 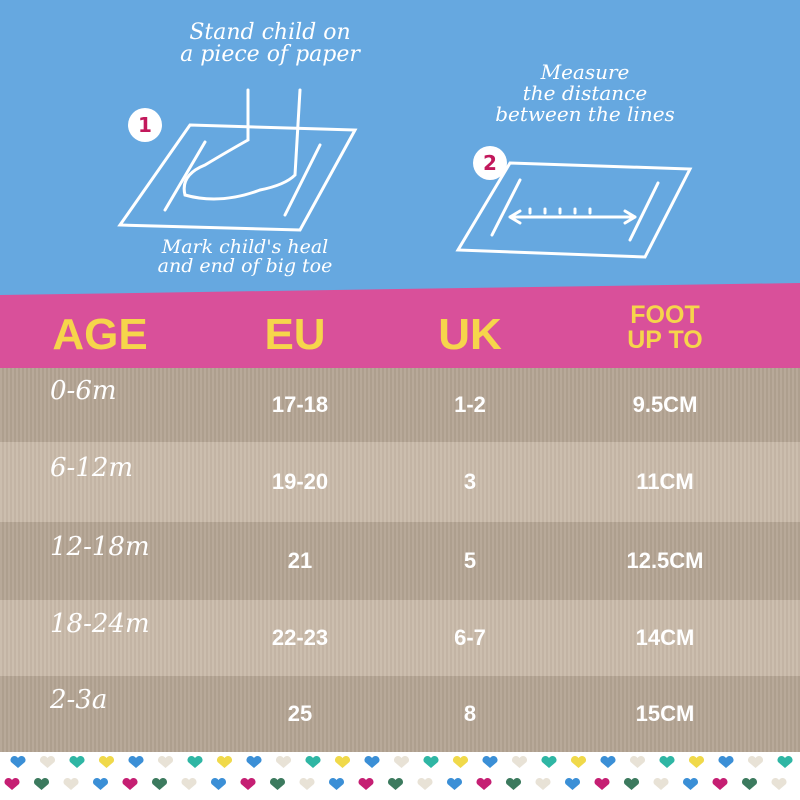 What do you see at coordinates (245, 247) in the screenshot?
I see `caption-line: Mark child's heal` at bounding box center [245, 247].